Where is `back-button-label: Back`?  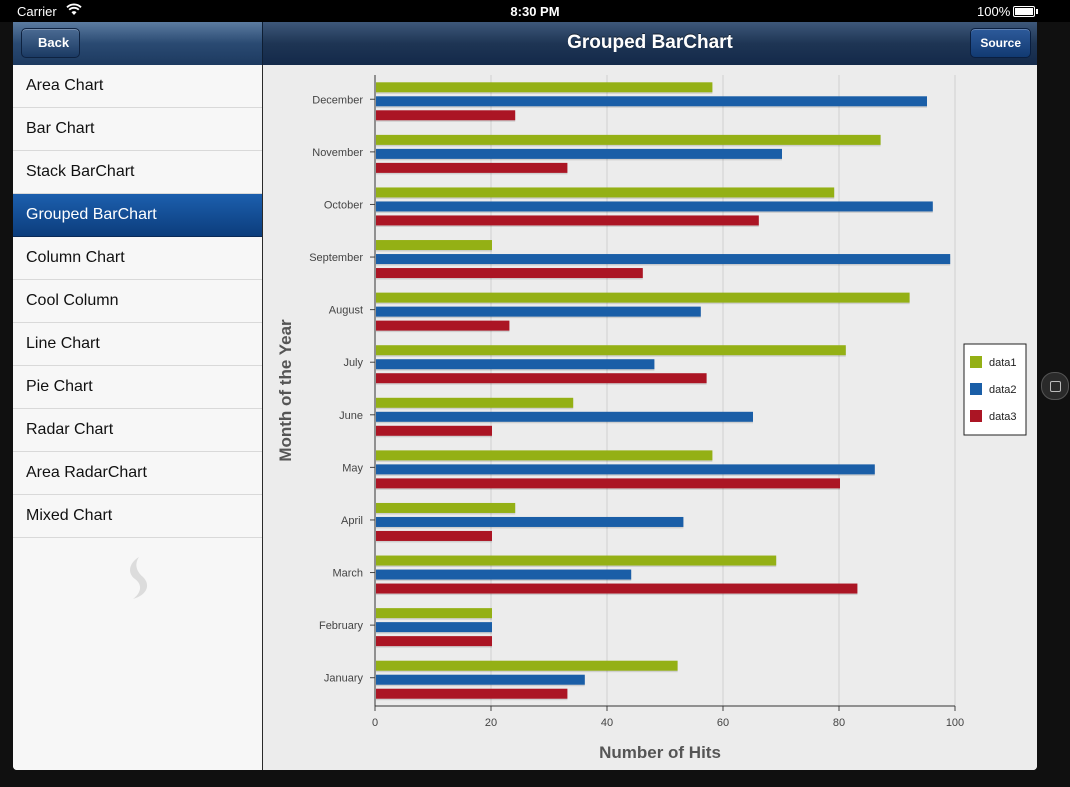
back-button-label: Back is located at coordinates (54, 42).